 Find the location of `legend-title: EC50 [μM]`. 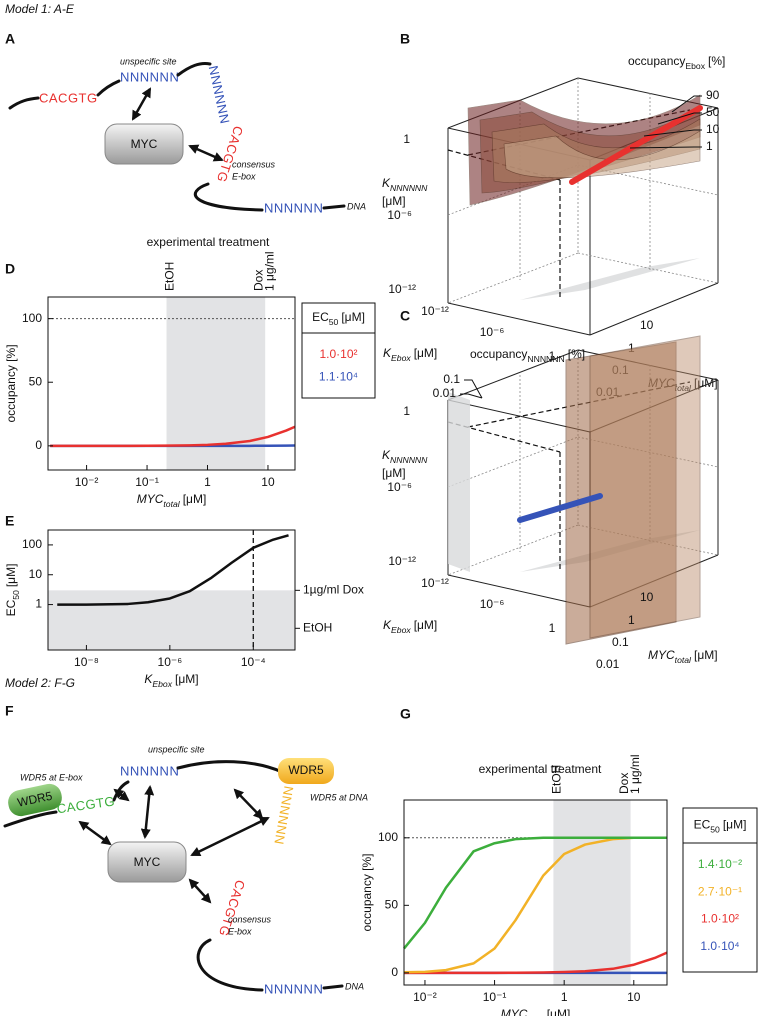

legend-title: EC50 [μM] is located at coordinates (338, 318).